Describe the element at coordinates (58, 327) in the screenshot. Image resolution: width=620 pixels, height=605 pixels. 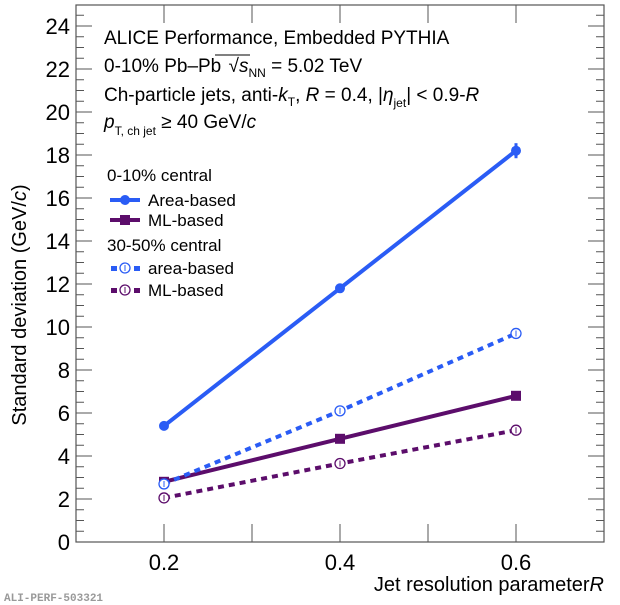
I see `y-tick-label: 10` at that location.